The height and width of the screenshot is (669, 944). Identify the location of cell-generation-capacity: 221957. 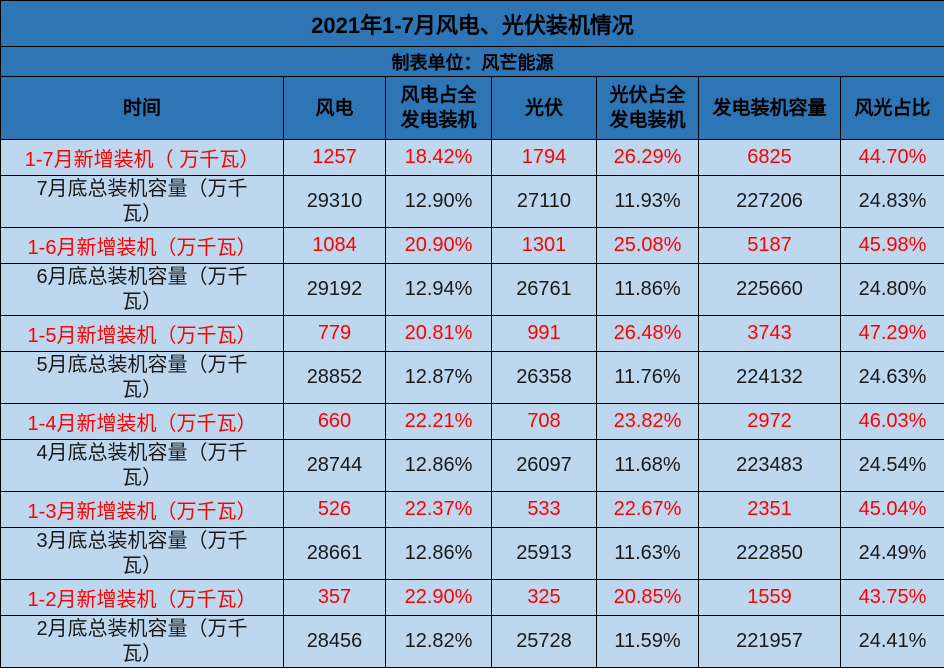
(769, 641).